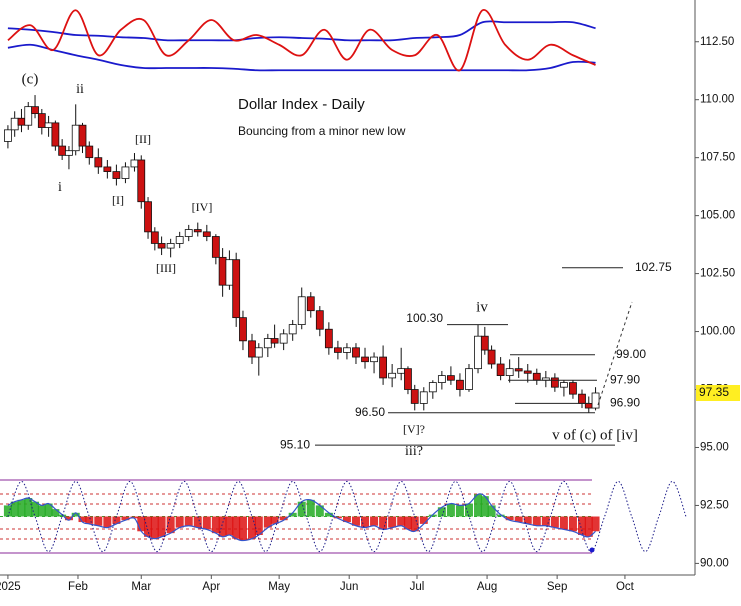 Image resolution: width=741 pixels, height=606 pixels. Describe the element at coordinates (714, 448) in the screenshot. I see `y-tick-label: 95.00` at that location.